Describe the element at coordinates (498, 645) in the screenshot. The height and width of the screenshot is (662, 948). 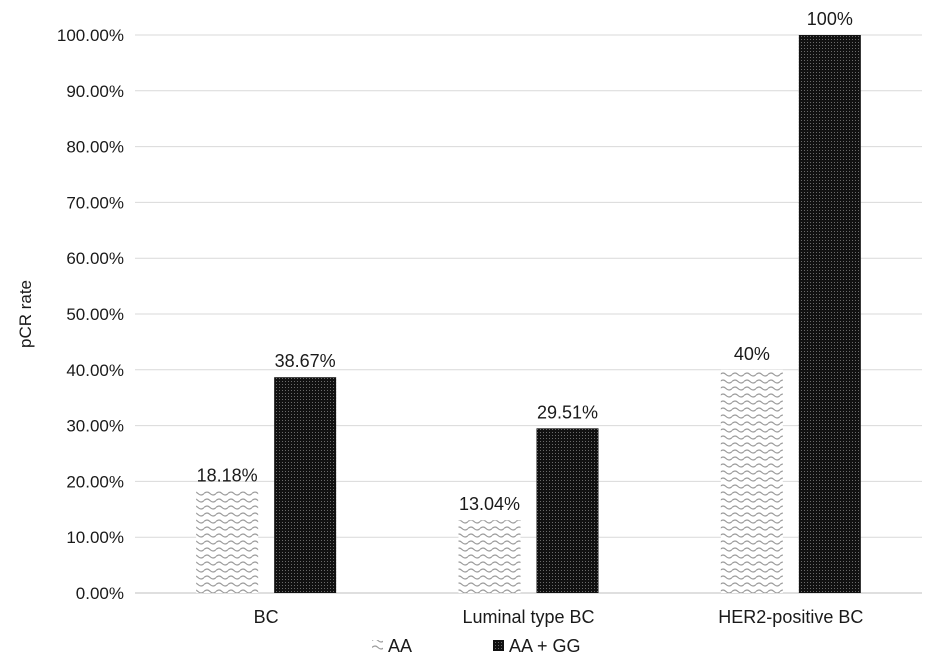
I see `legend-swatch-aa-gg` at that location.